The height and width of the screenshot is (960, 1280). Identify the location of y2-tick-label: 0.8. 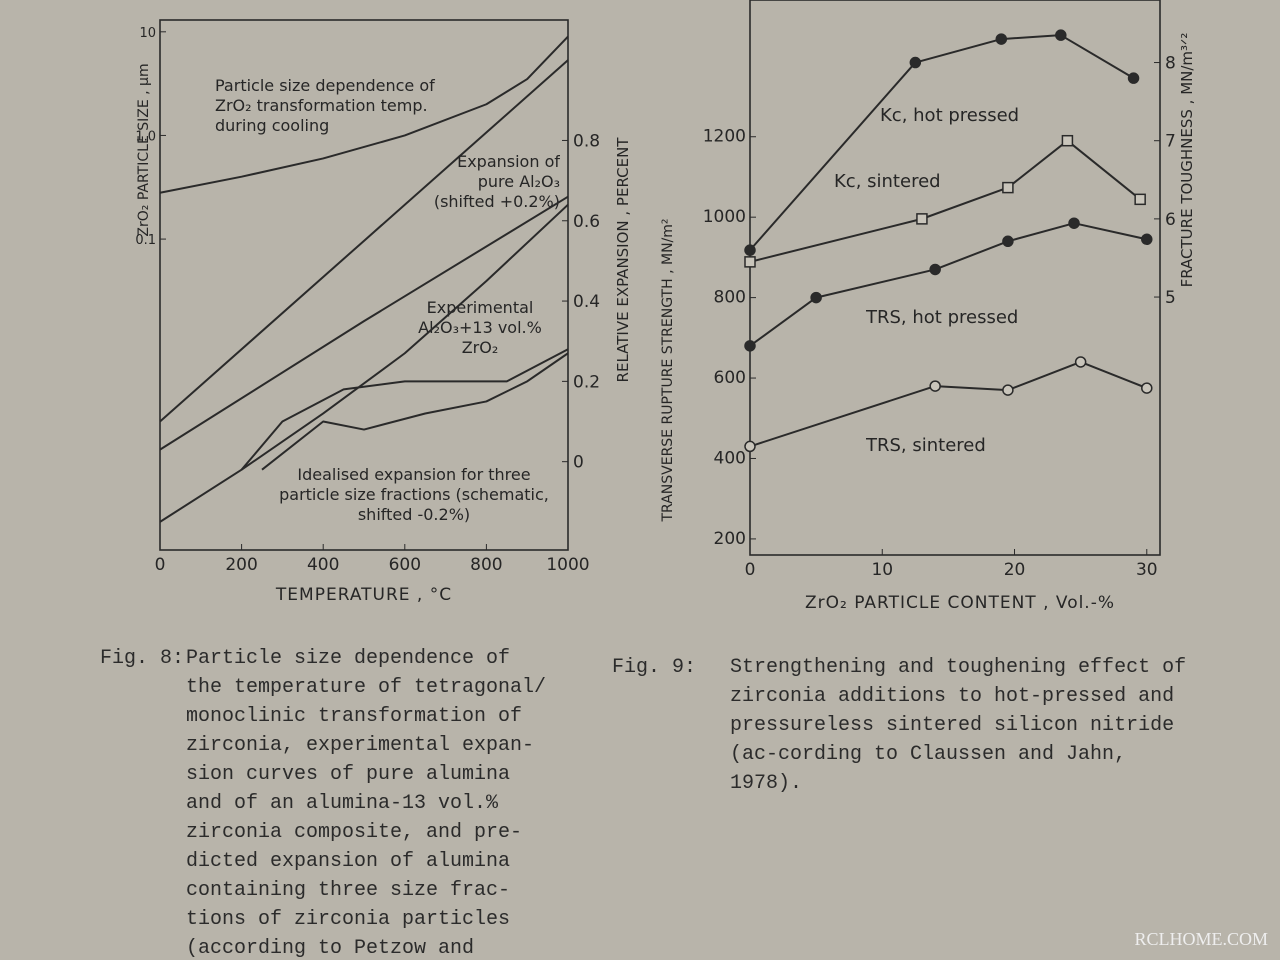
(586, 141).